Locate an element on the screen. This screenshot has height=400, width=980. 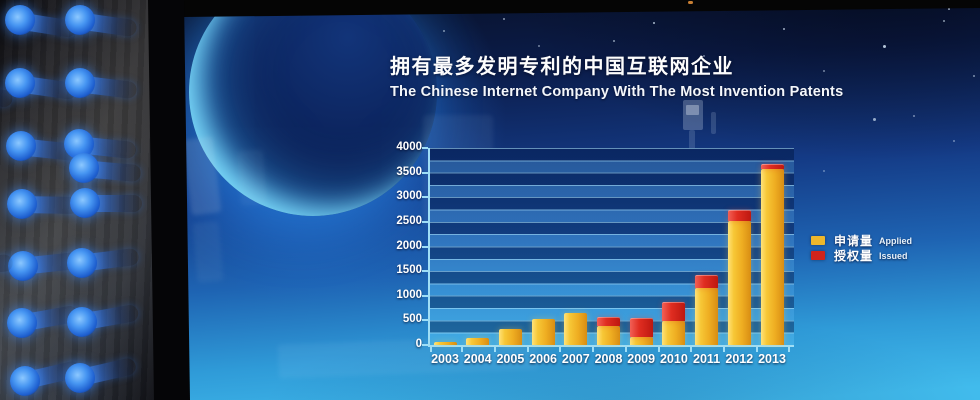
x-axis-label: 2005 is located at coordinates (510, 359).